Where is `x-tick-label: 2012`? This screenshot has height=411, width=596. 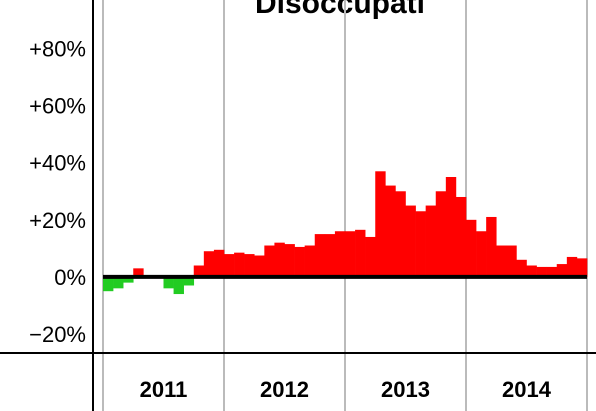
x-tick-label: 2012 is located at coordinates (284, 389).